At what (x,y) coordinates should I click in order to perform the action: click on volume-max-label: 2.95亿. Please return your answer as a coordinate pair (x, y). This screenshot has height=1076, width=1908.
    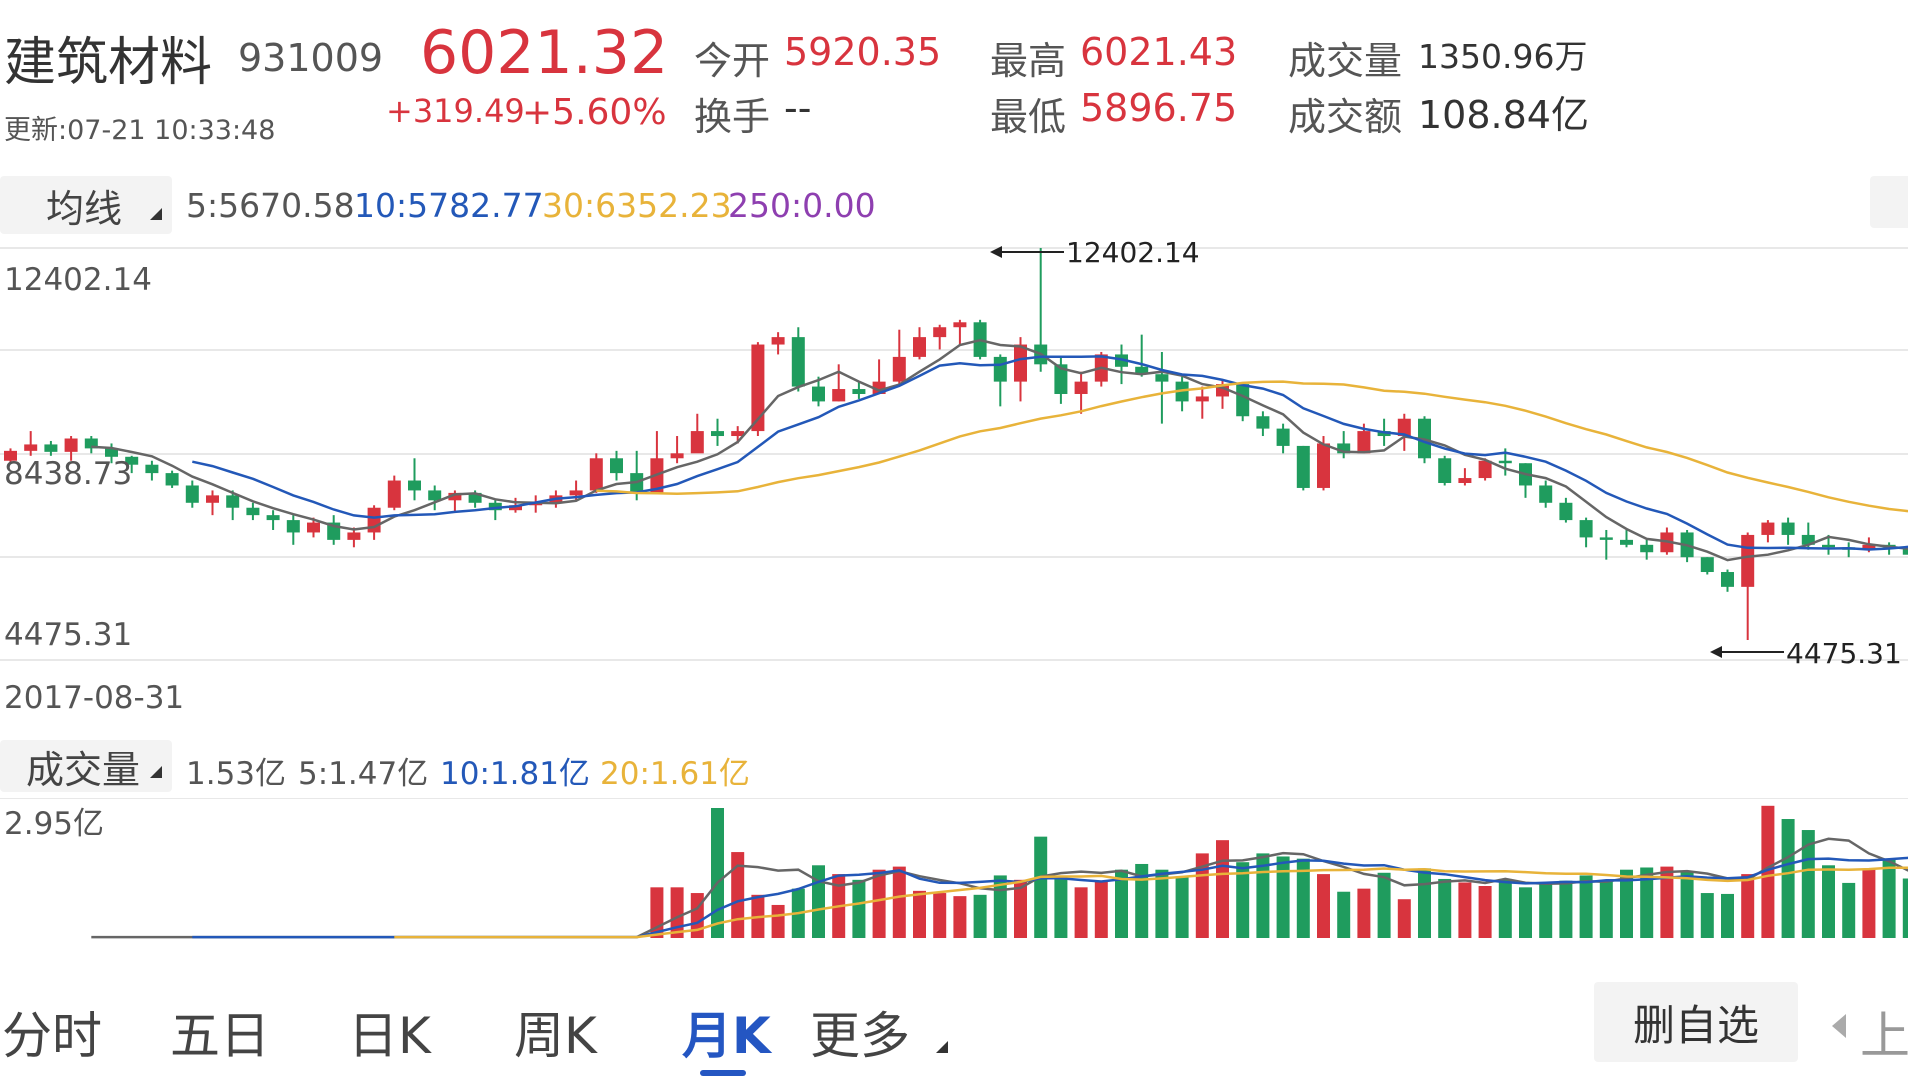
    Looking at the image, I should click on (54, 824).